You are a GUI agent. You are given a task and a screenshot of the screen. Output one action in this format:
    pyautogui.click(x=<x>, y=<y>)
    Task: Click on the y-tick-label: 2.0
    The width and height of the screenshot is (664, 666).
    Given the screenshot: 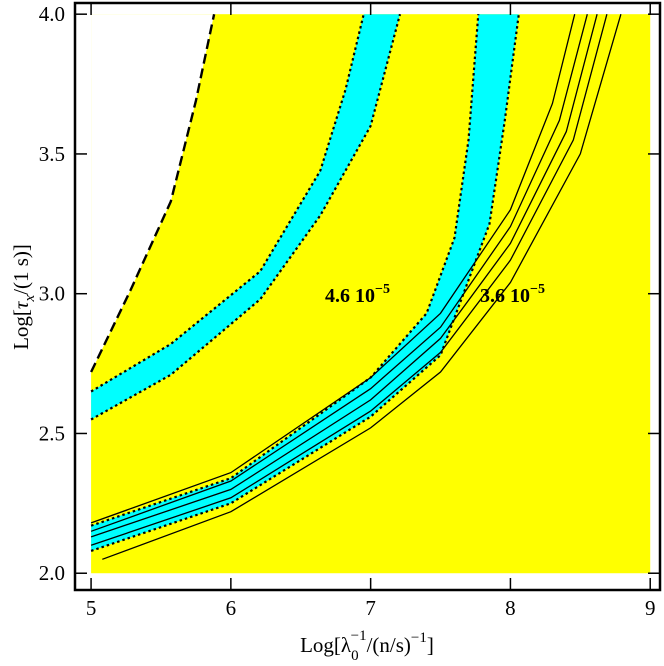 What is the action you would take?
    pyautogui.click(x=52, y=573)
    